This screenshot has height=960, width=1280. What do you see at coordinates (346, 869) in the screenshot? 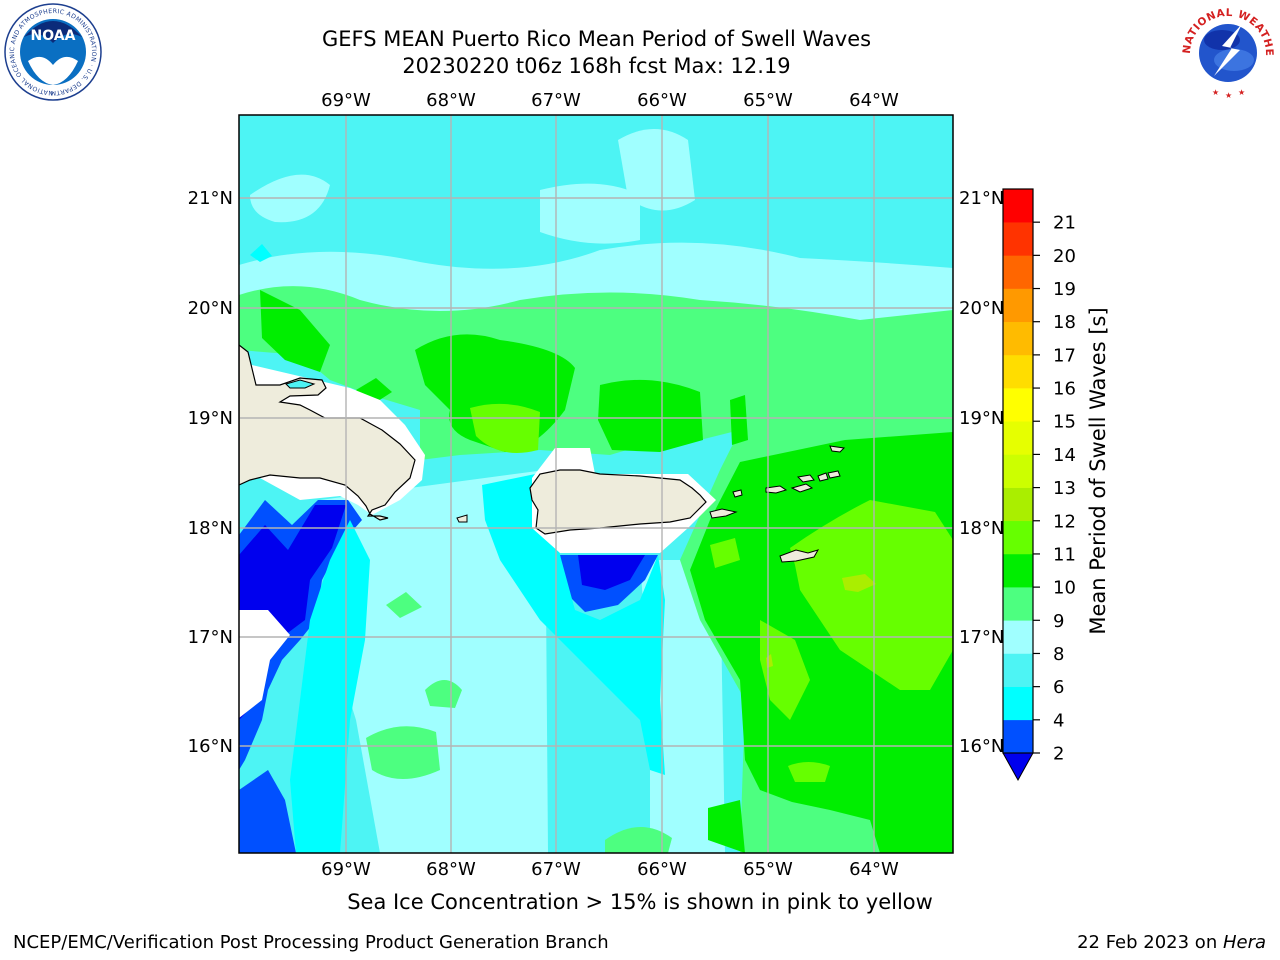
I see `lon-label-bottom: 69°W` at bounding box center [346, 869].